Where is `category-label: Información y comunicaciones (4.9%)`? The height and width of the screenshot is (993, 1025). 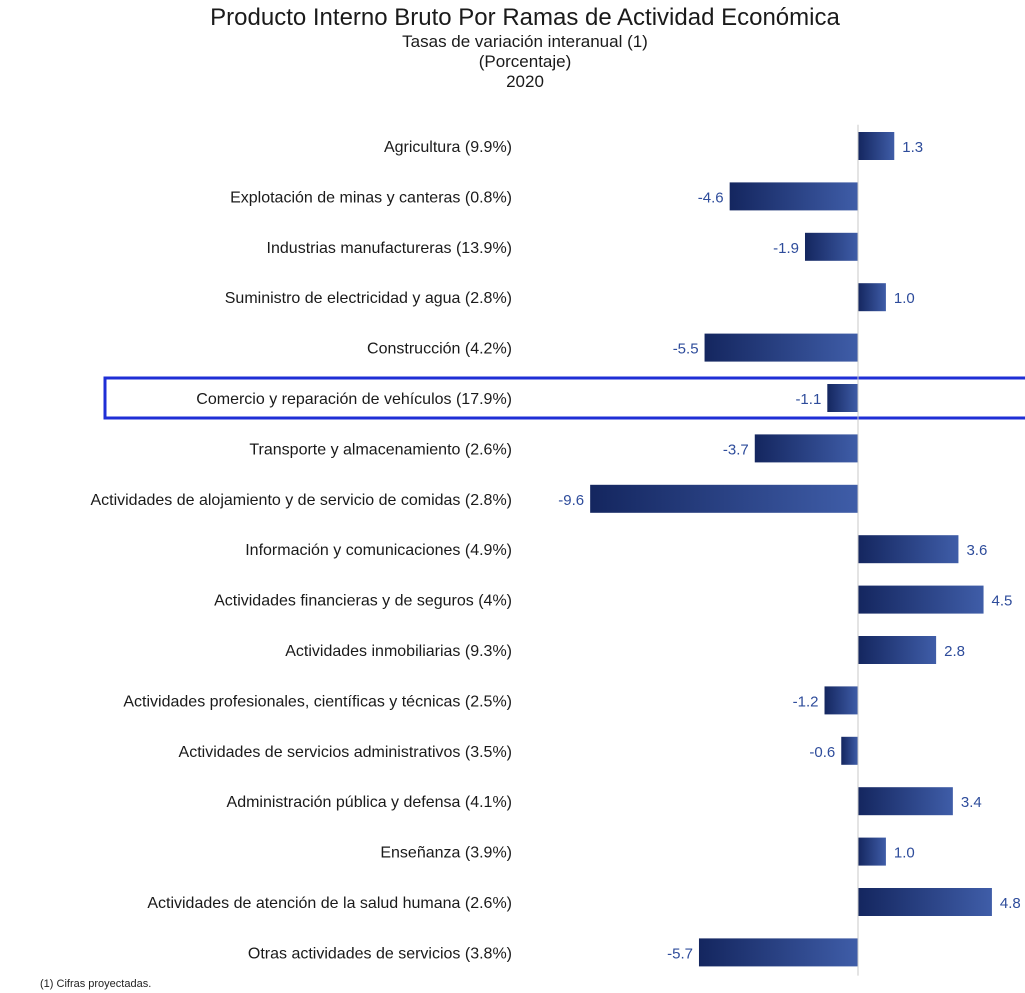 category-label: Información y comunicaciones (4.9%) is located at coordinates (378, 550).